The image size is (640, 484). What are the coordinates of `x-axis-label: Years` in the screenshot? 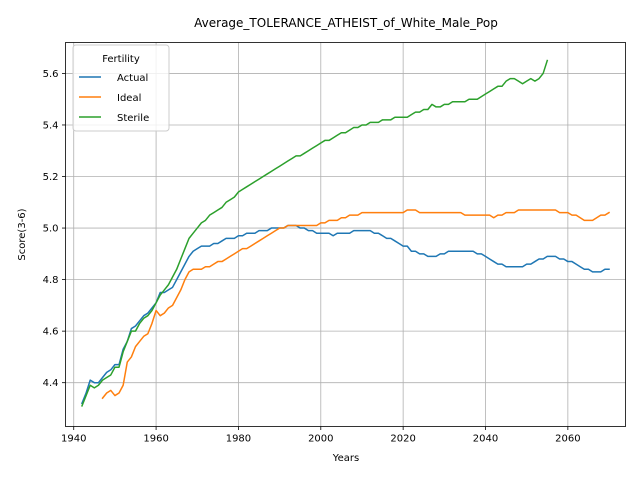 It's located at (345, 458).